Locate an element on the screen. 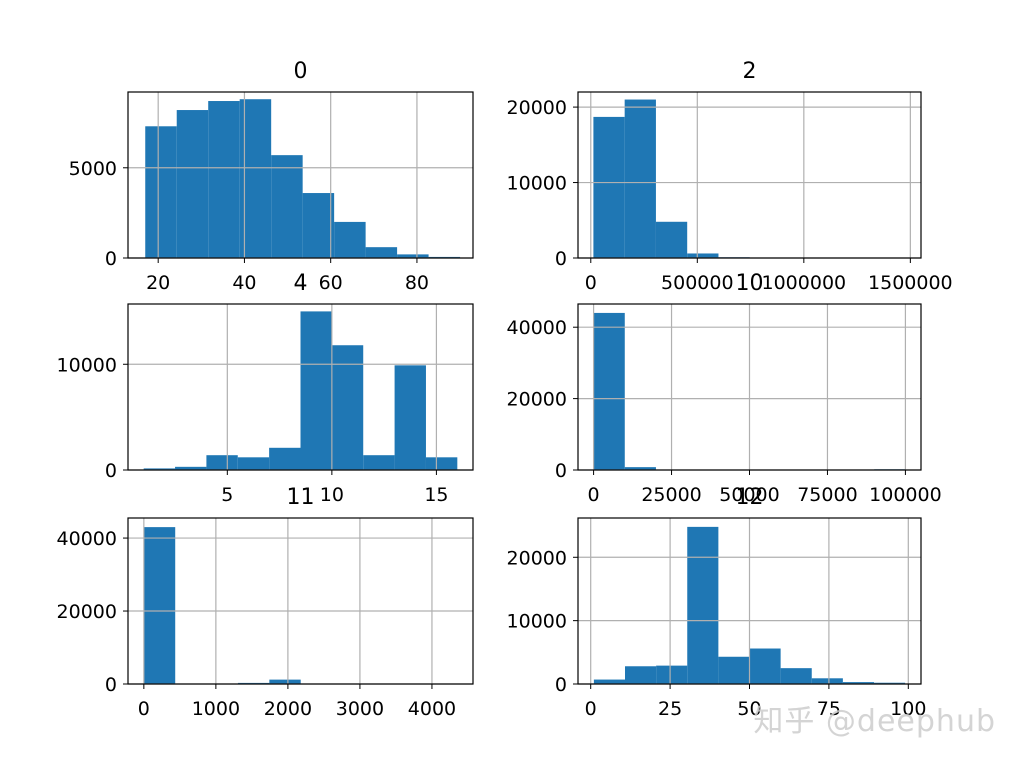 This screenshot has width=1024, height=768. x-tick-label: 75000 is located at coordinates (827, 495).